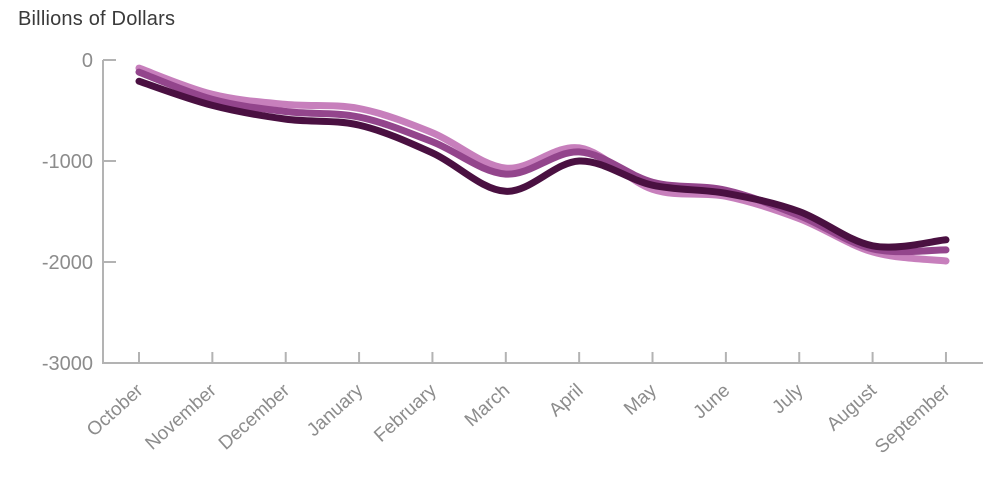  What do you see at coordinates (87, 61) in the screenshot?
I see `y-tick-label: 0` at bounding box center [87, 61].